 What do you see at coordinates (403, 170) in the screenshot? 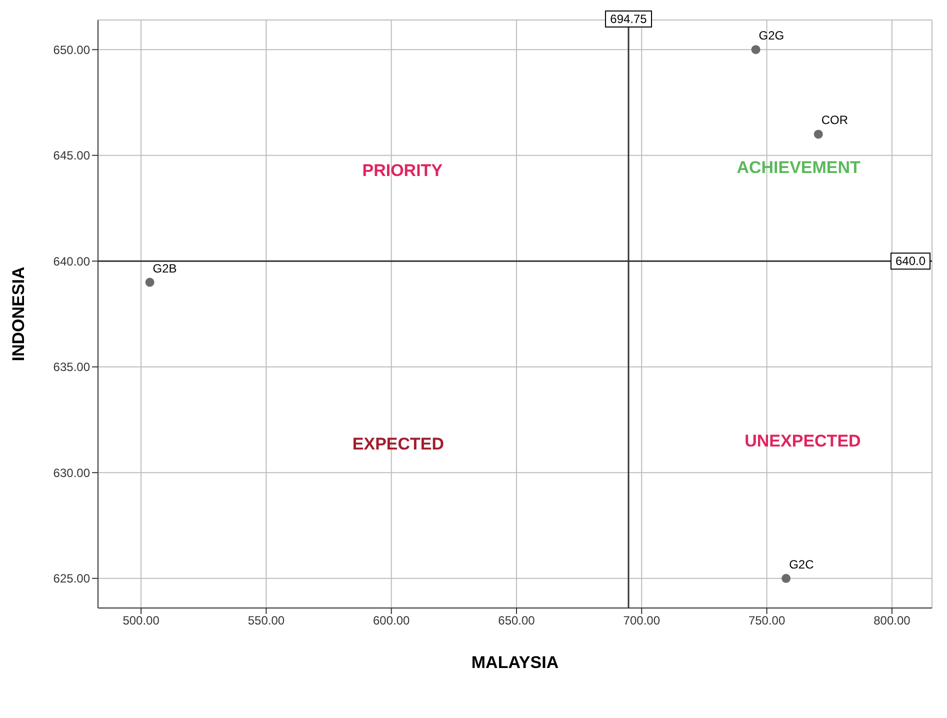
I see `annotation: PRIORITY` at bounding box center [403, 170].